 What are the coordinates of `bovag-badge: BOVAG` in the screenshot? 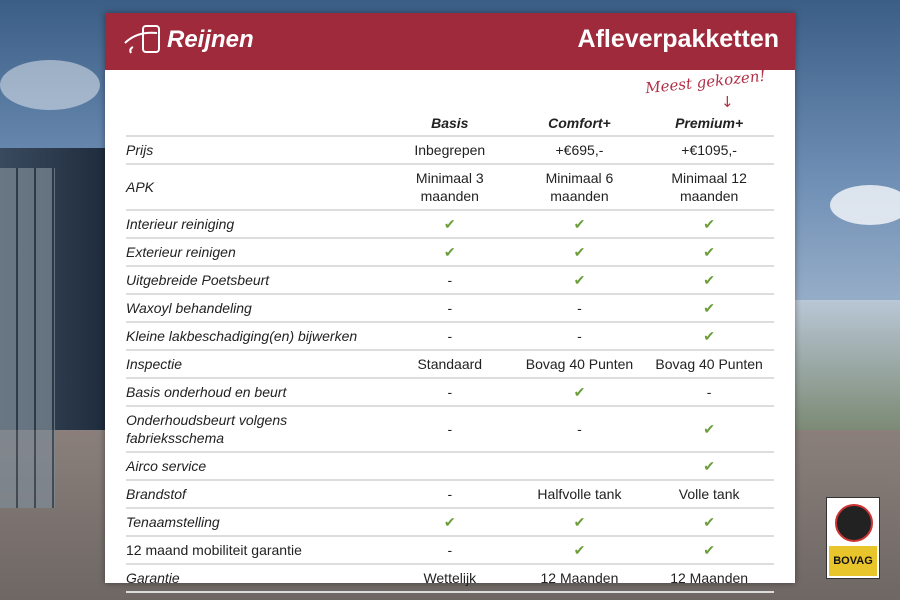 It's located at (853, 538).